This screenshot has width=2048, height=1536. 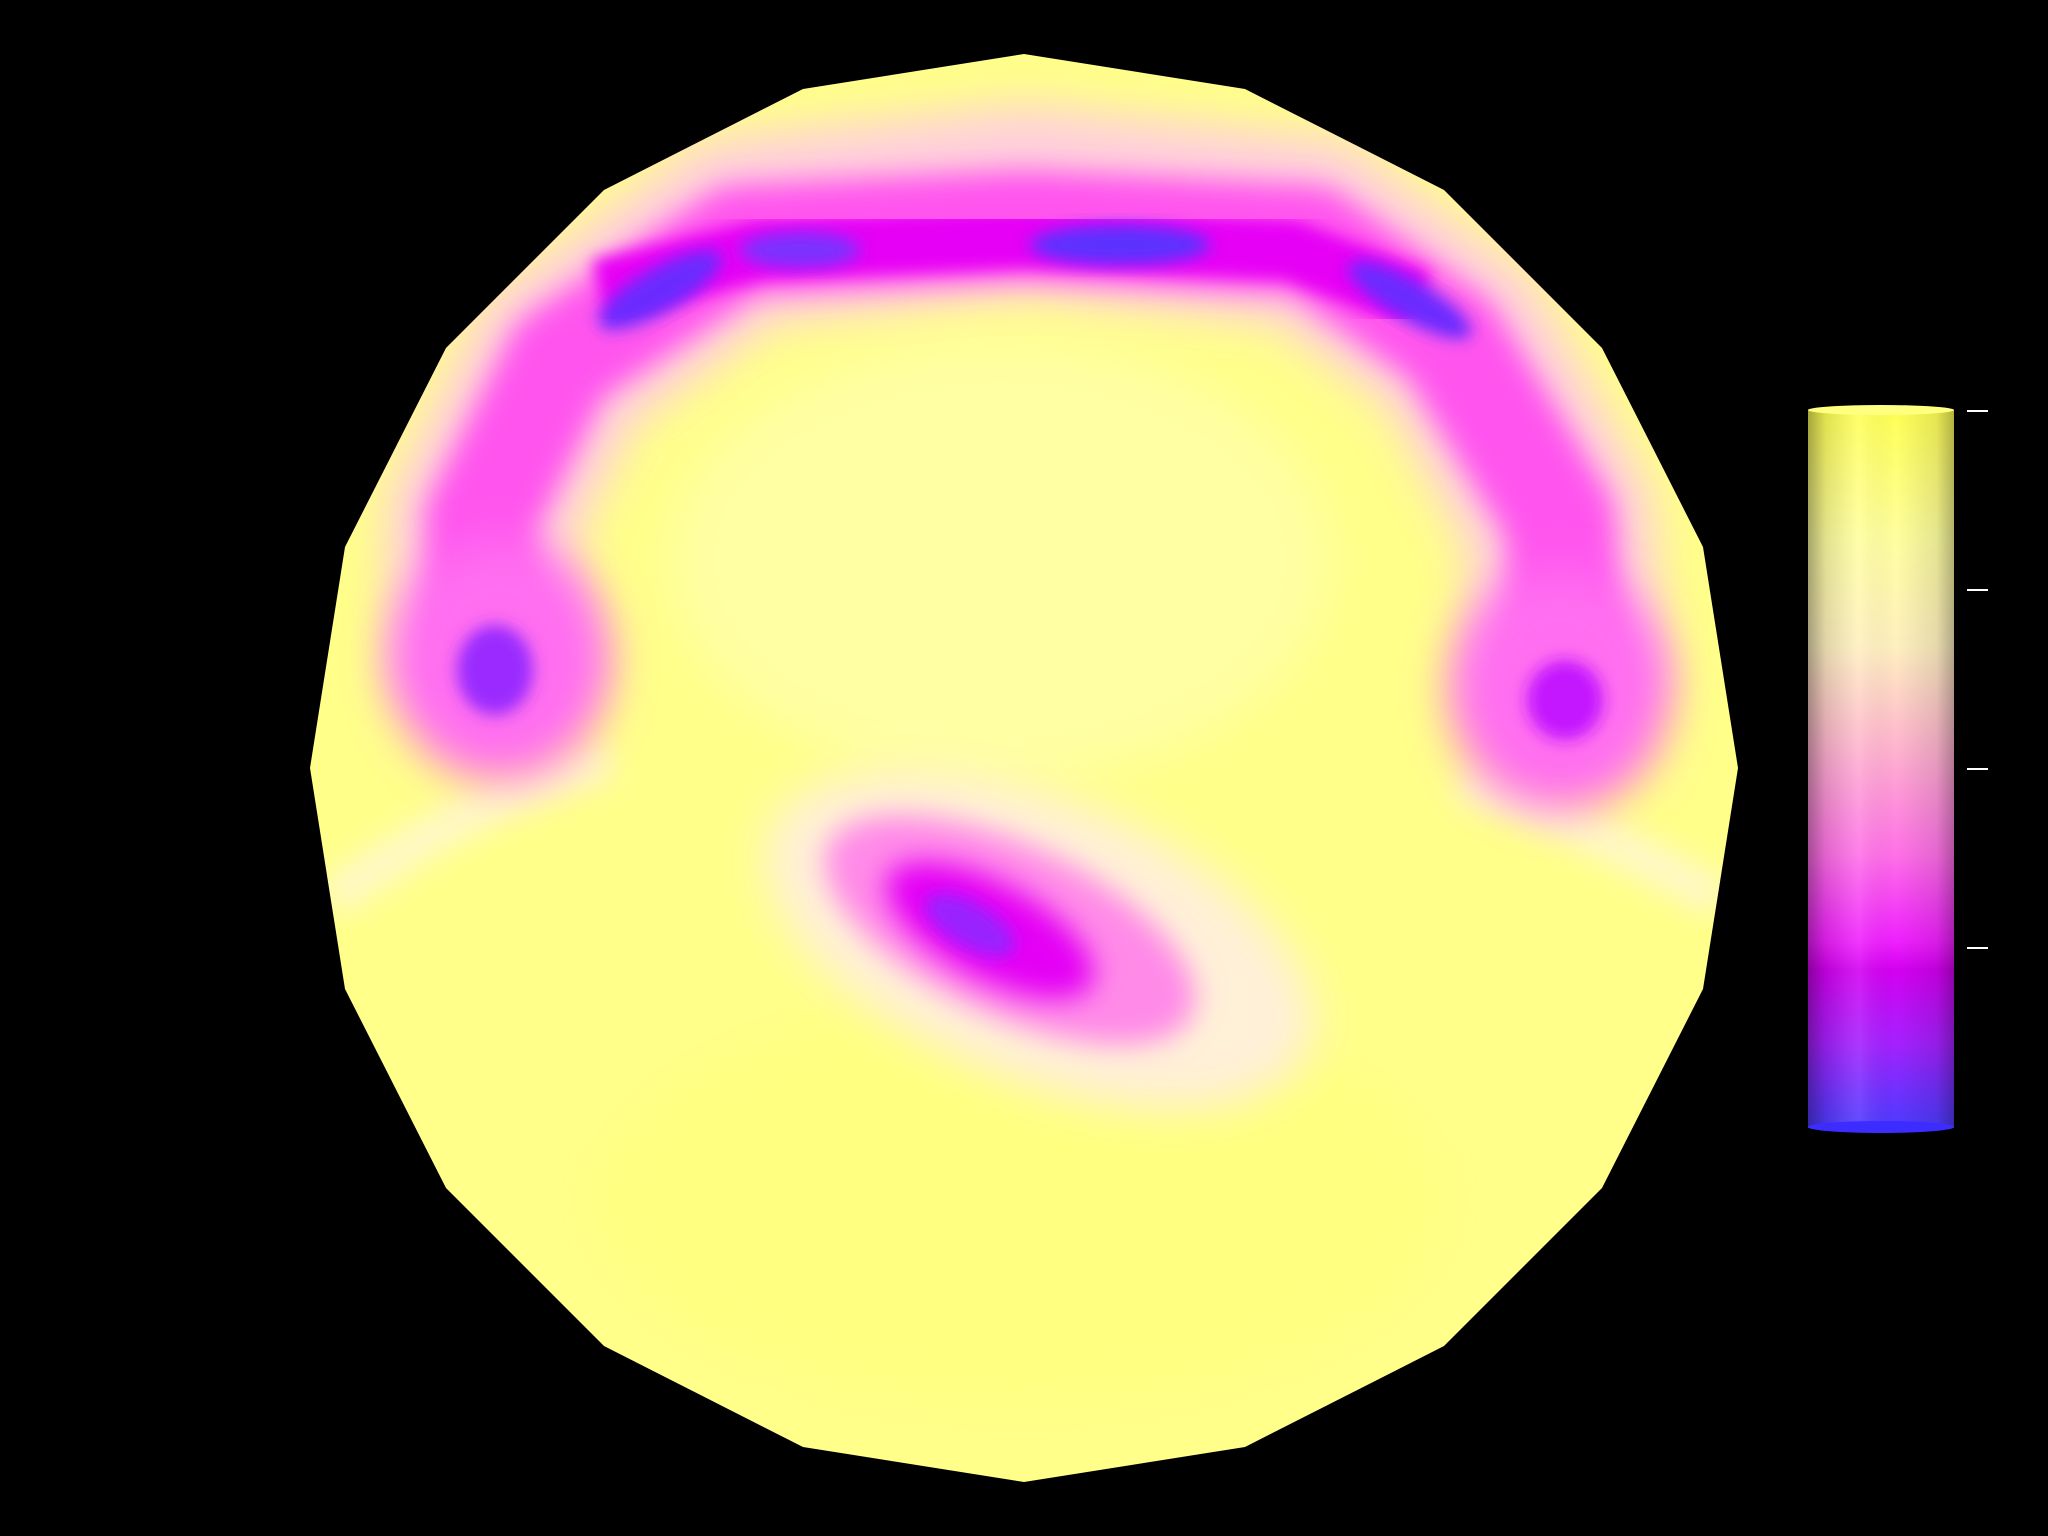 I want to click on band-core-top-left, so click(x=800, y=250).